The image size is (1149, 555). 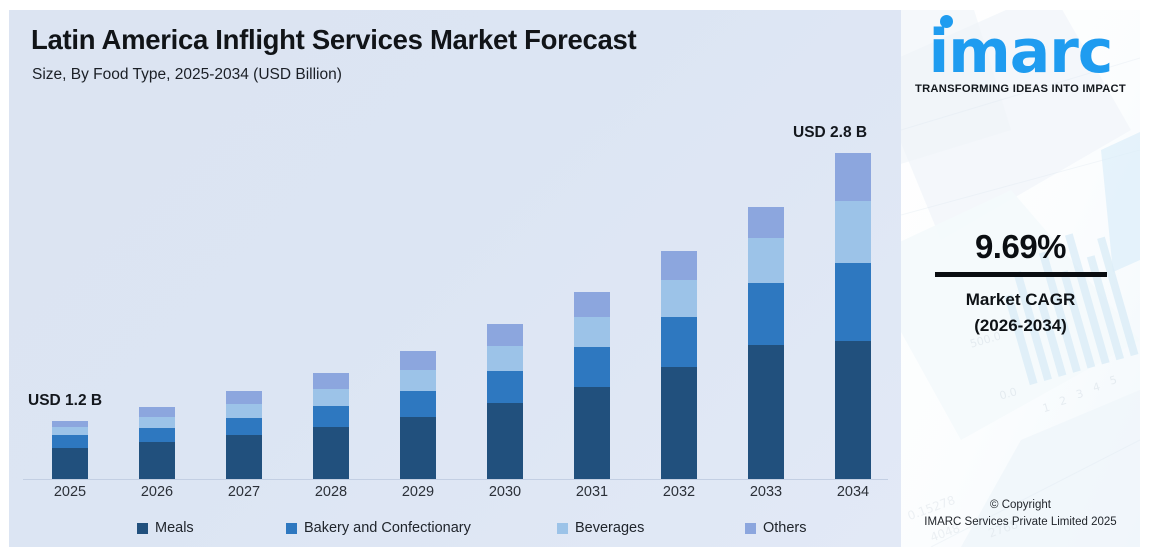 I want to click on x-axis-label-2034: 2034, so click(x=853, y=492).